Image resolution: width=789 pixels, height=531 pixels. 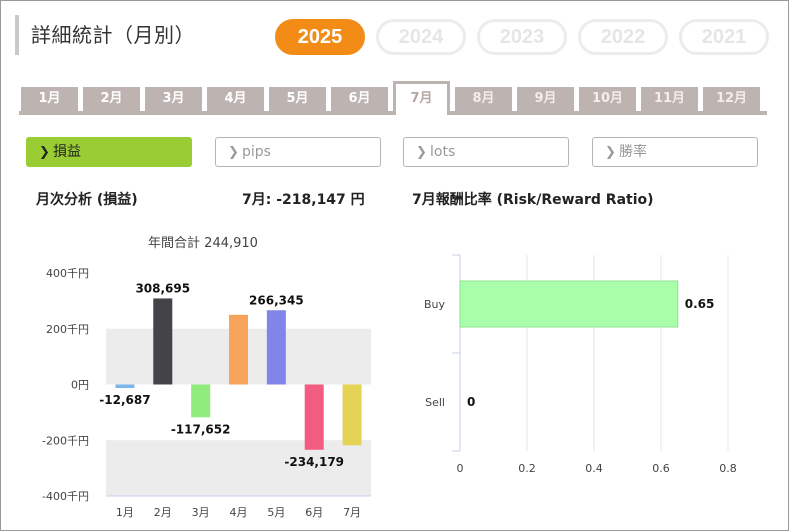 What do you see at coordinates (303, 200) in the screenshot?
I see `current-month-total: 7月: -218,147 円` at bounding box center [303, 200].